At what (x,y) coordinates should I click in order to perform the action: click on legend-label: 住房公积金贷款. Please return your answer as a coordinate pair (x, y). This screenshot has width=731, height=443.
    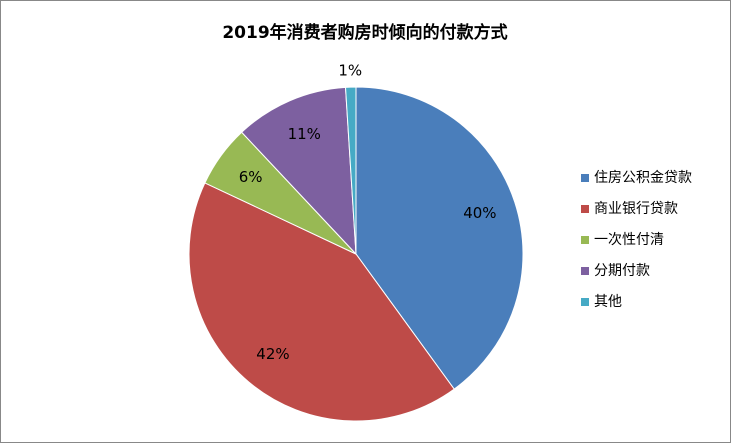
    Looking at the image, I should click on (643, 178).